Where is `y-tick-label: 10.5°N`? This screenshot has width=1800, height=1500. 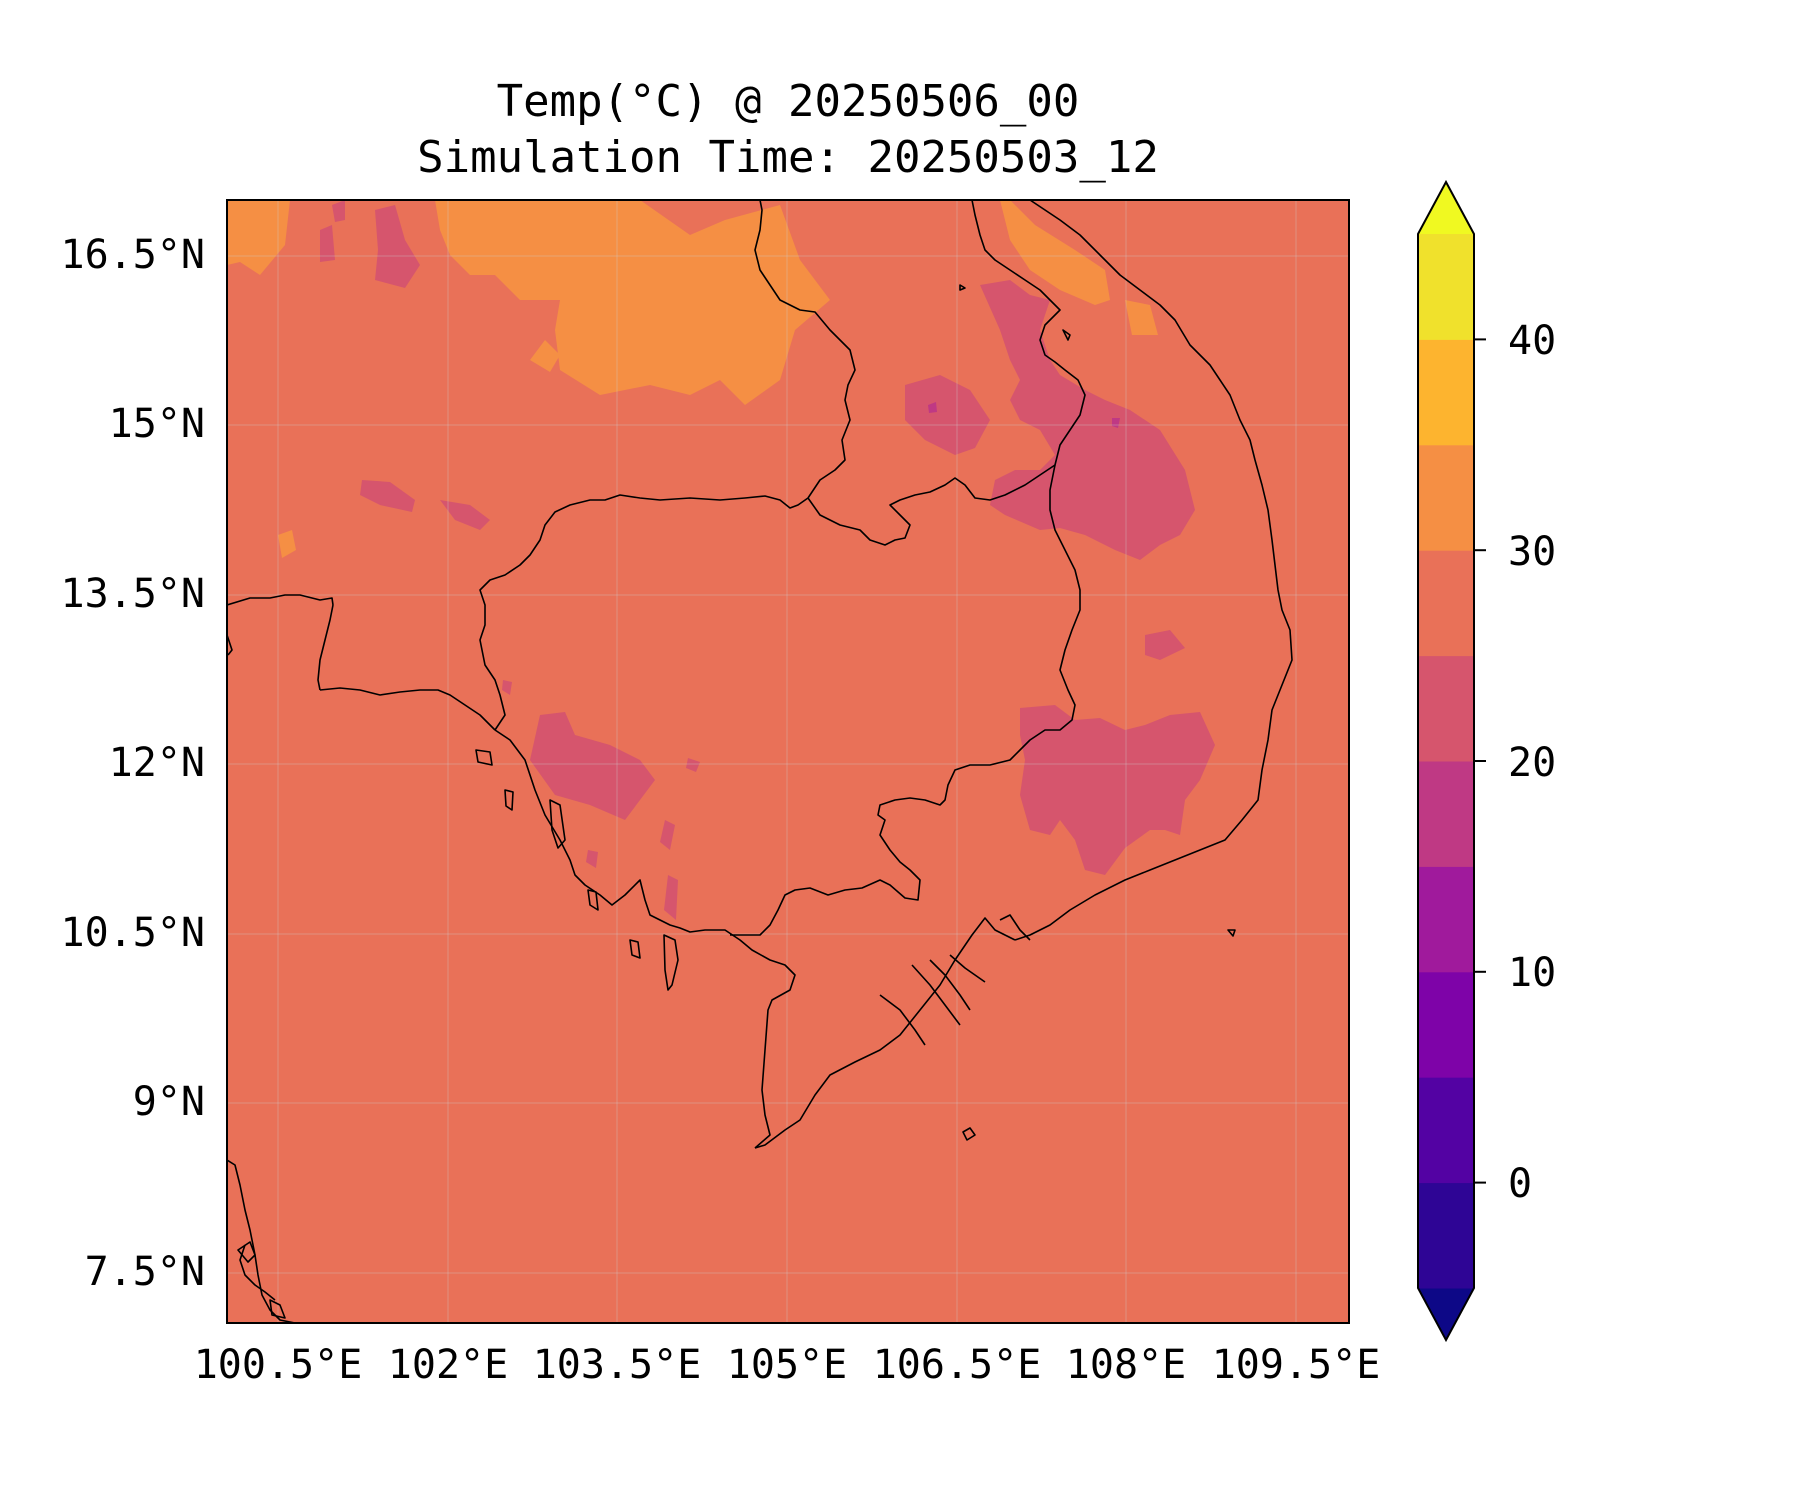
y-tick-label: 10.5°N is located at coordinates (133, 933).